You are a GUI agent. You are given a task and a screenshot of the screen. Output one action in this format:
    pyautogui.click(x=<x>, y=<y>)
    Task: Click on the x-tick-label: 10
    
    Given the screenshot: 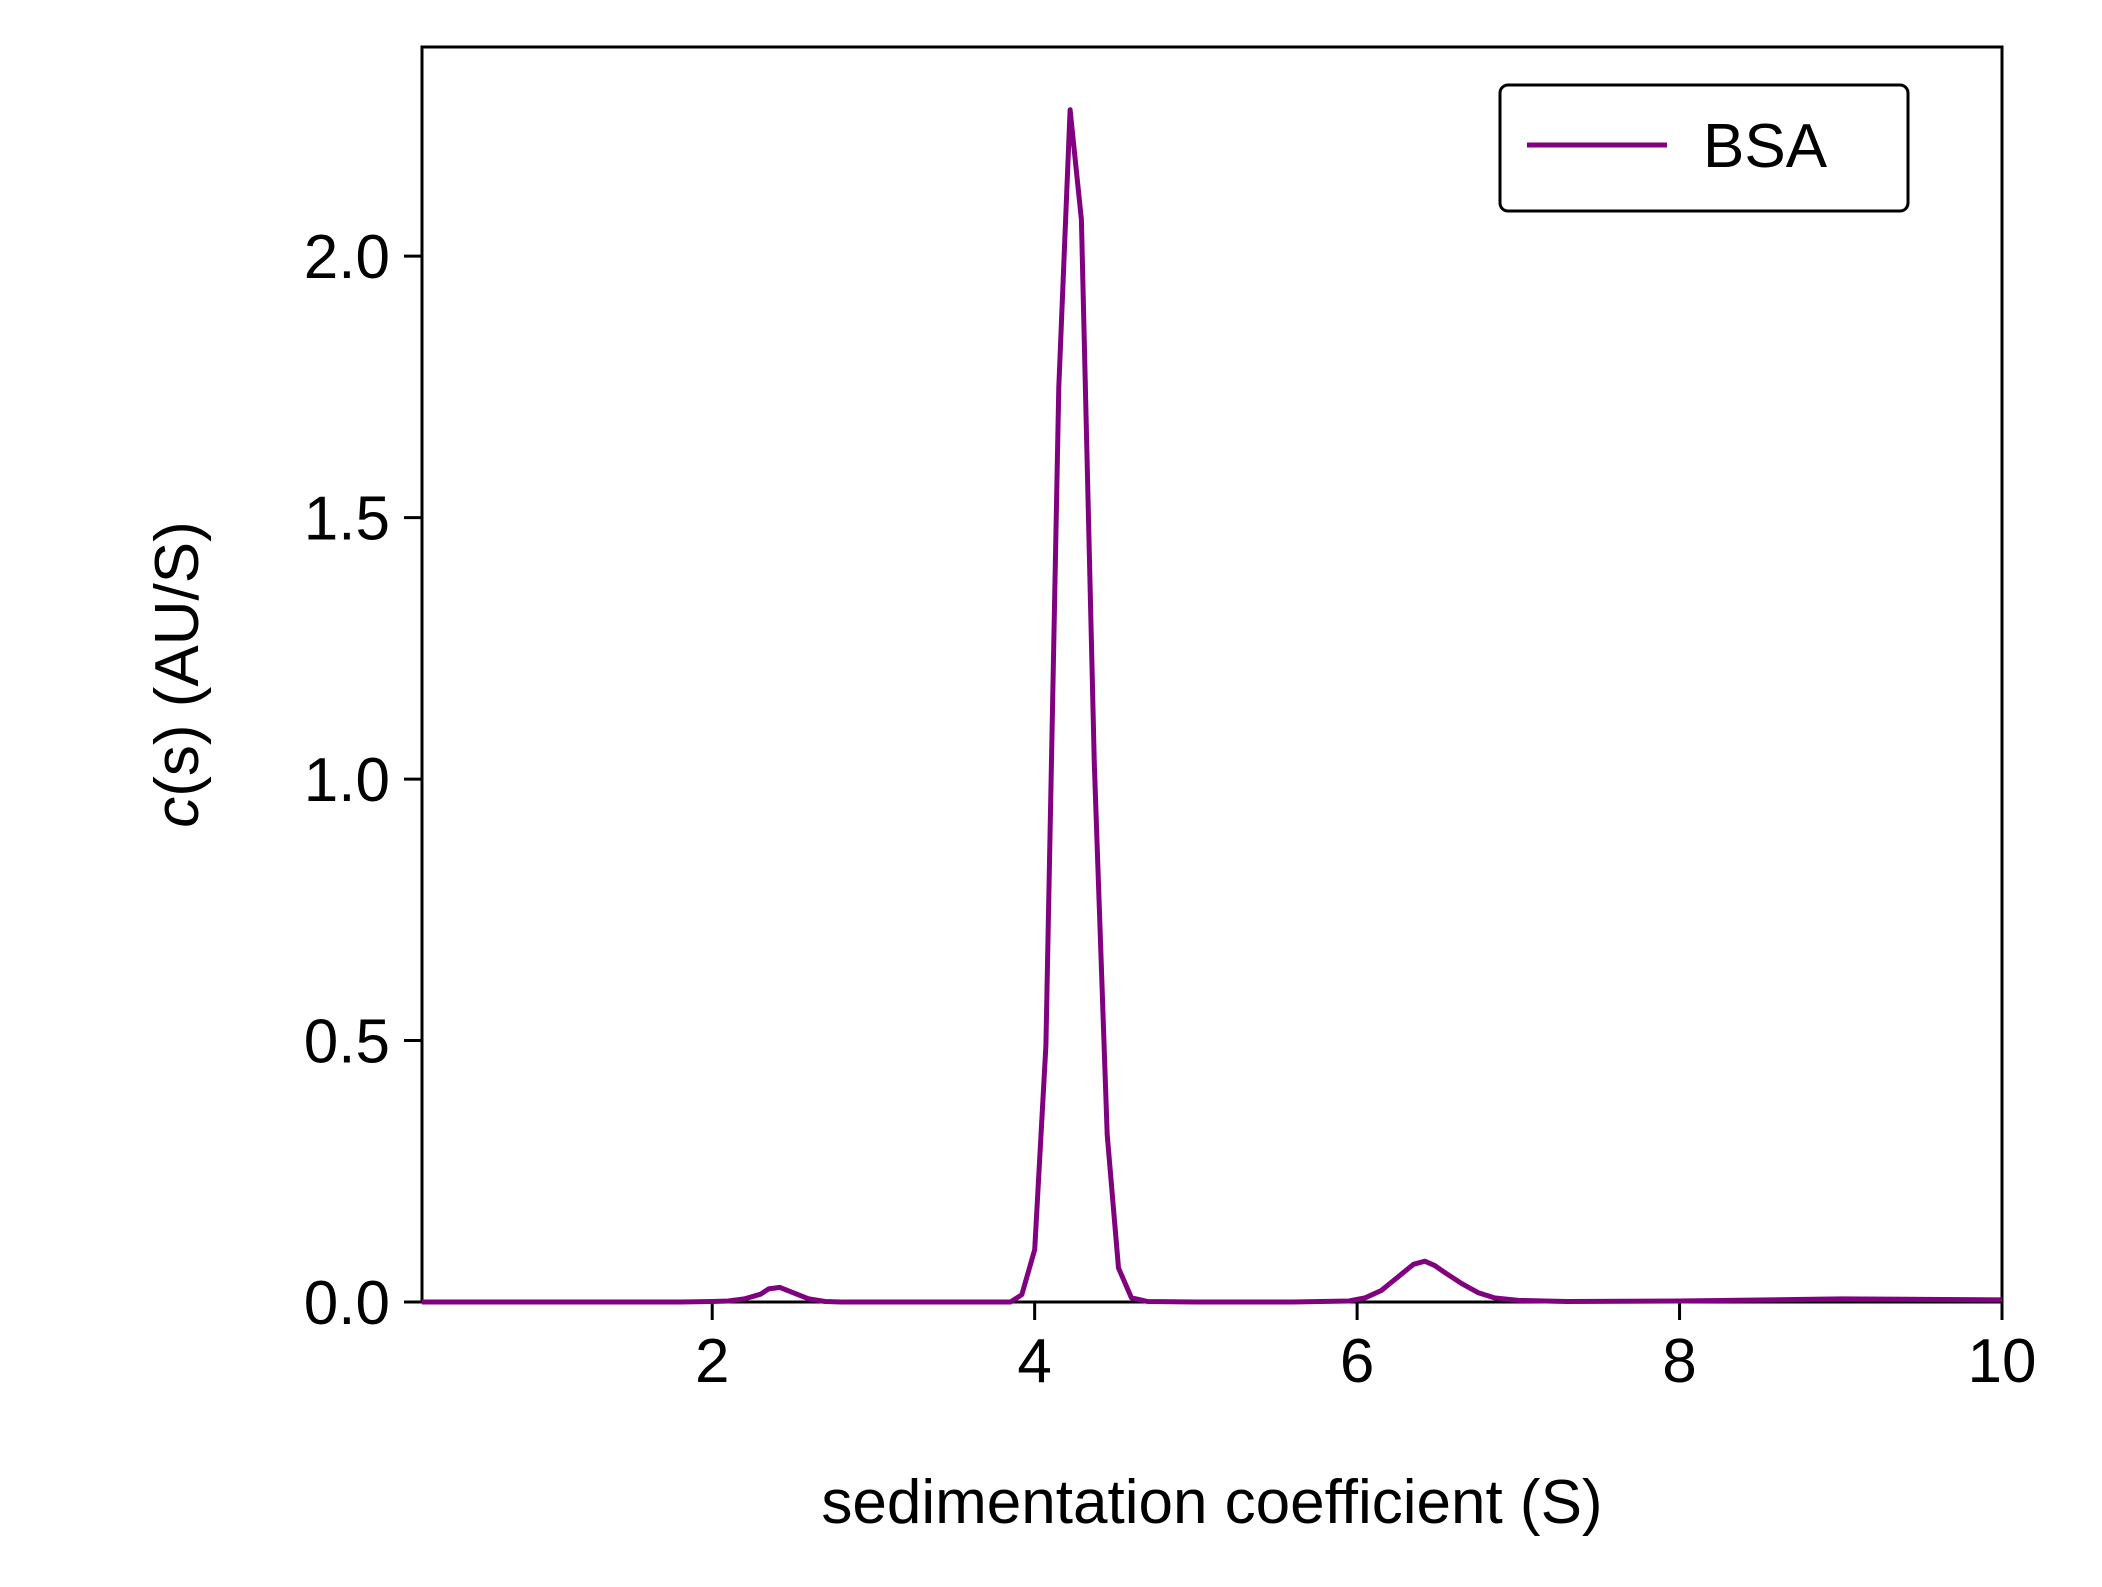 What is the action you would take?
    pyautogui.click(x=2002, y=1361)
    